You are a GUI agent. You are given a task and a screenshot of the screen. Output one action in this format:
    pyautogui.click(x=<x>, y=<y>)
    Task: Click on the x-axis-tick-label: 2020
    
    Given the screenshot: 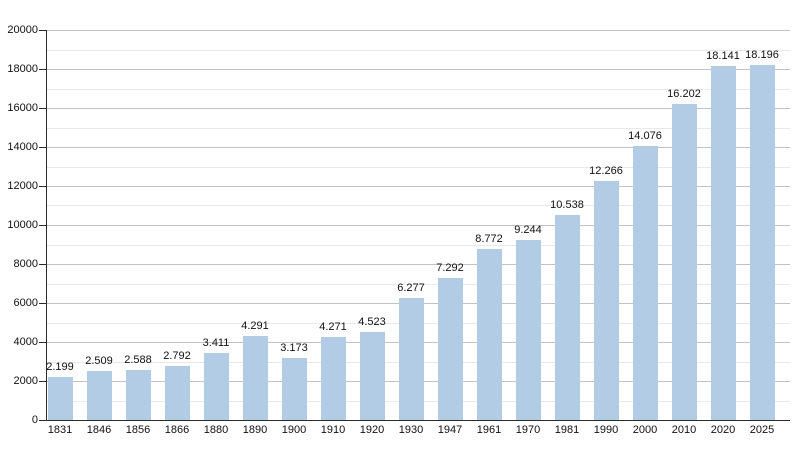 What is the action you would take?
    pyautogui.click(x=723, y=430)
    